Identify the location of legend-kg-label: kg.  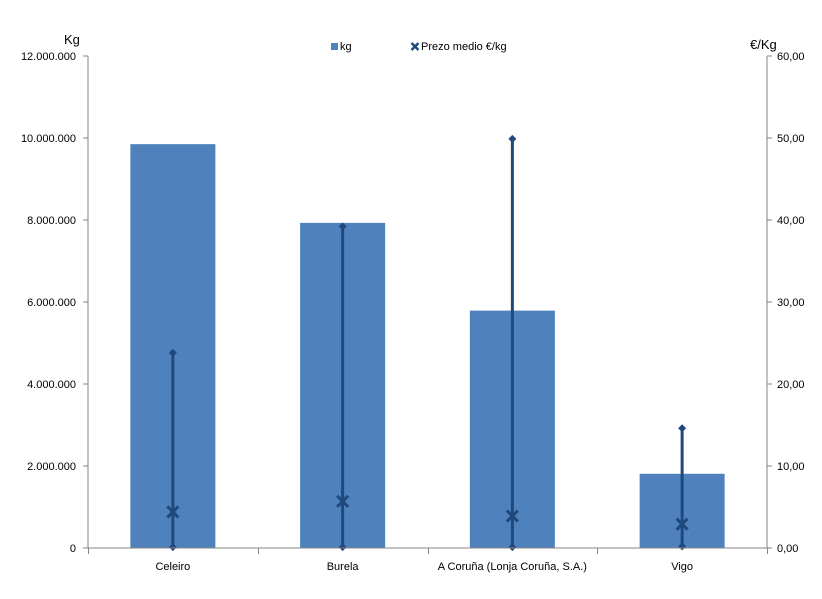
(346, 47).